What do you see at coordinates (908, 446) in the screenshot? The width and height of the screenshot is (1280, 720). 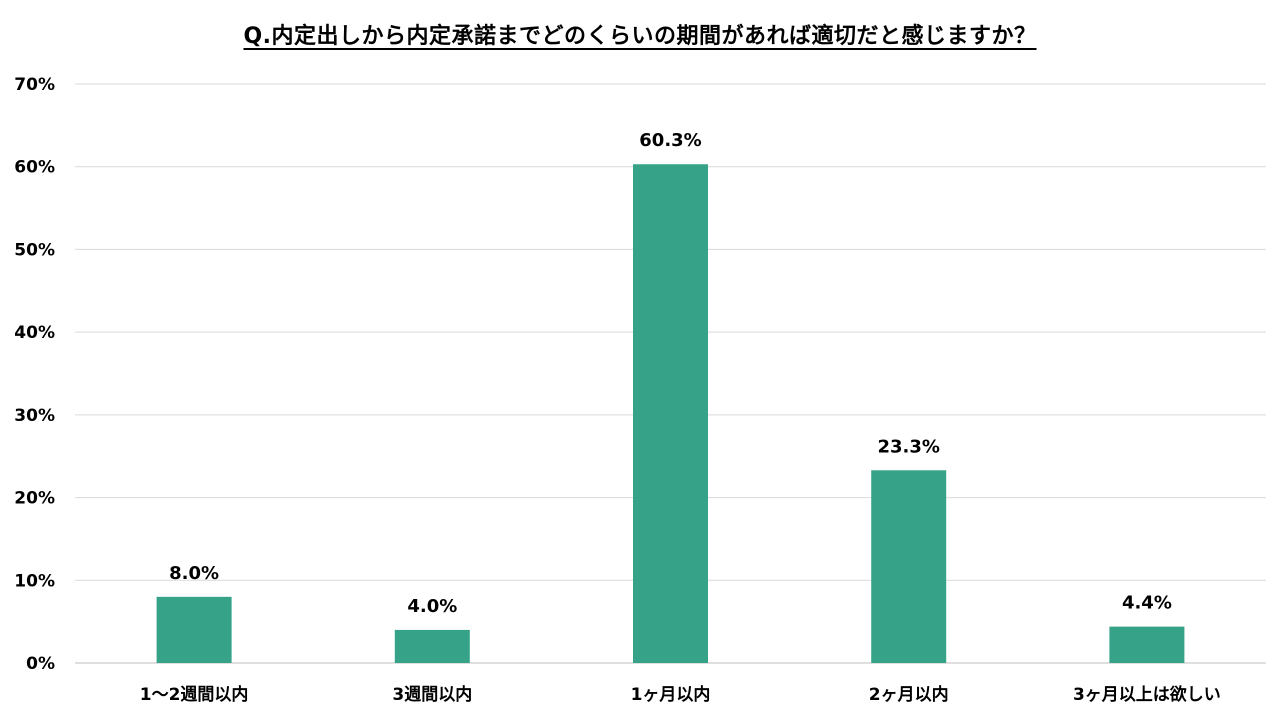 I see `data-label: 23.3%` at bounding box center [908, 446].